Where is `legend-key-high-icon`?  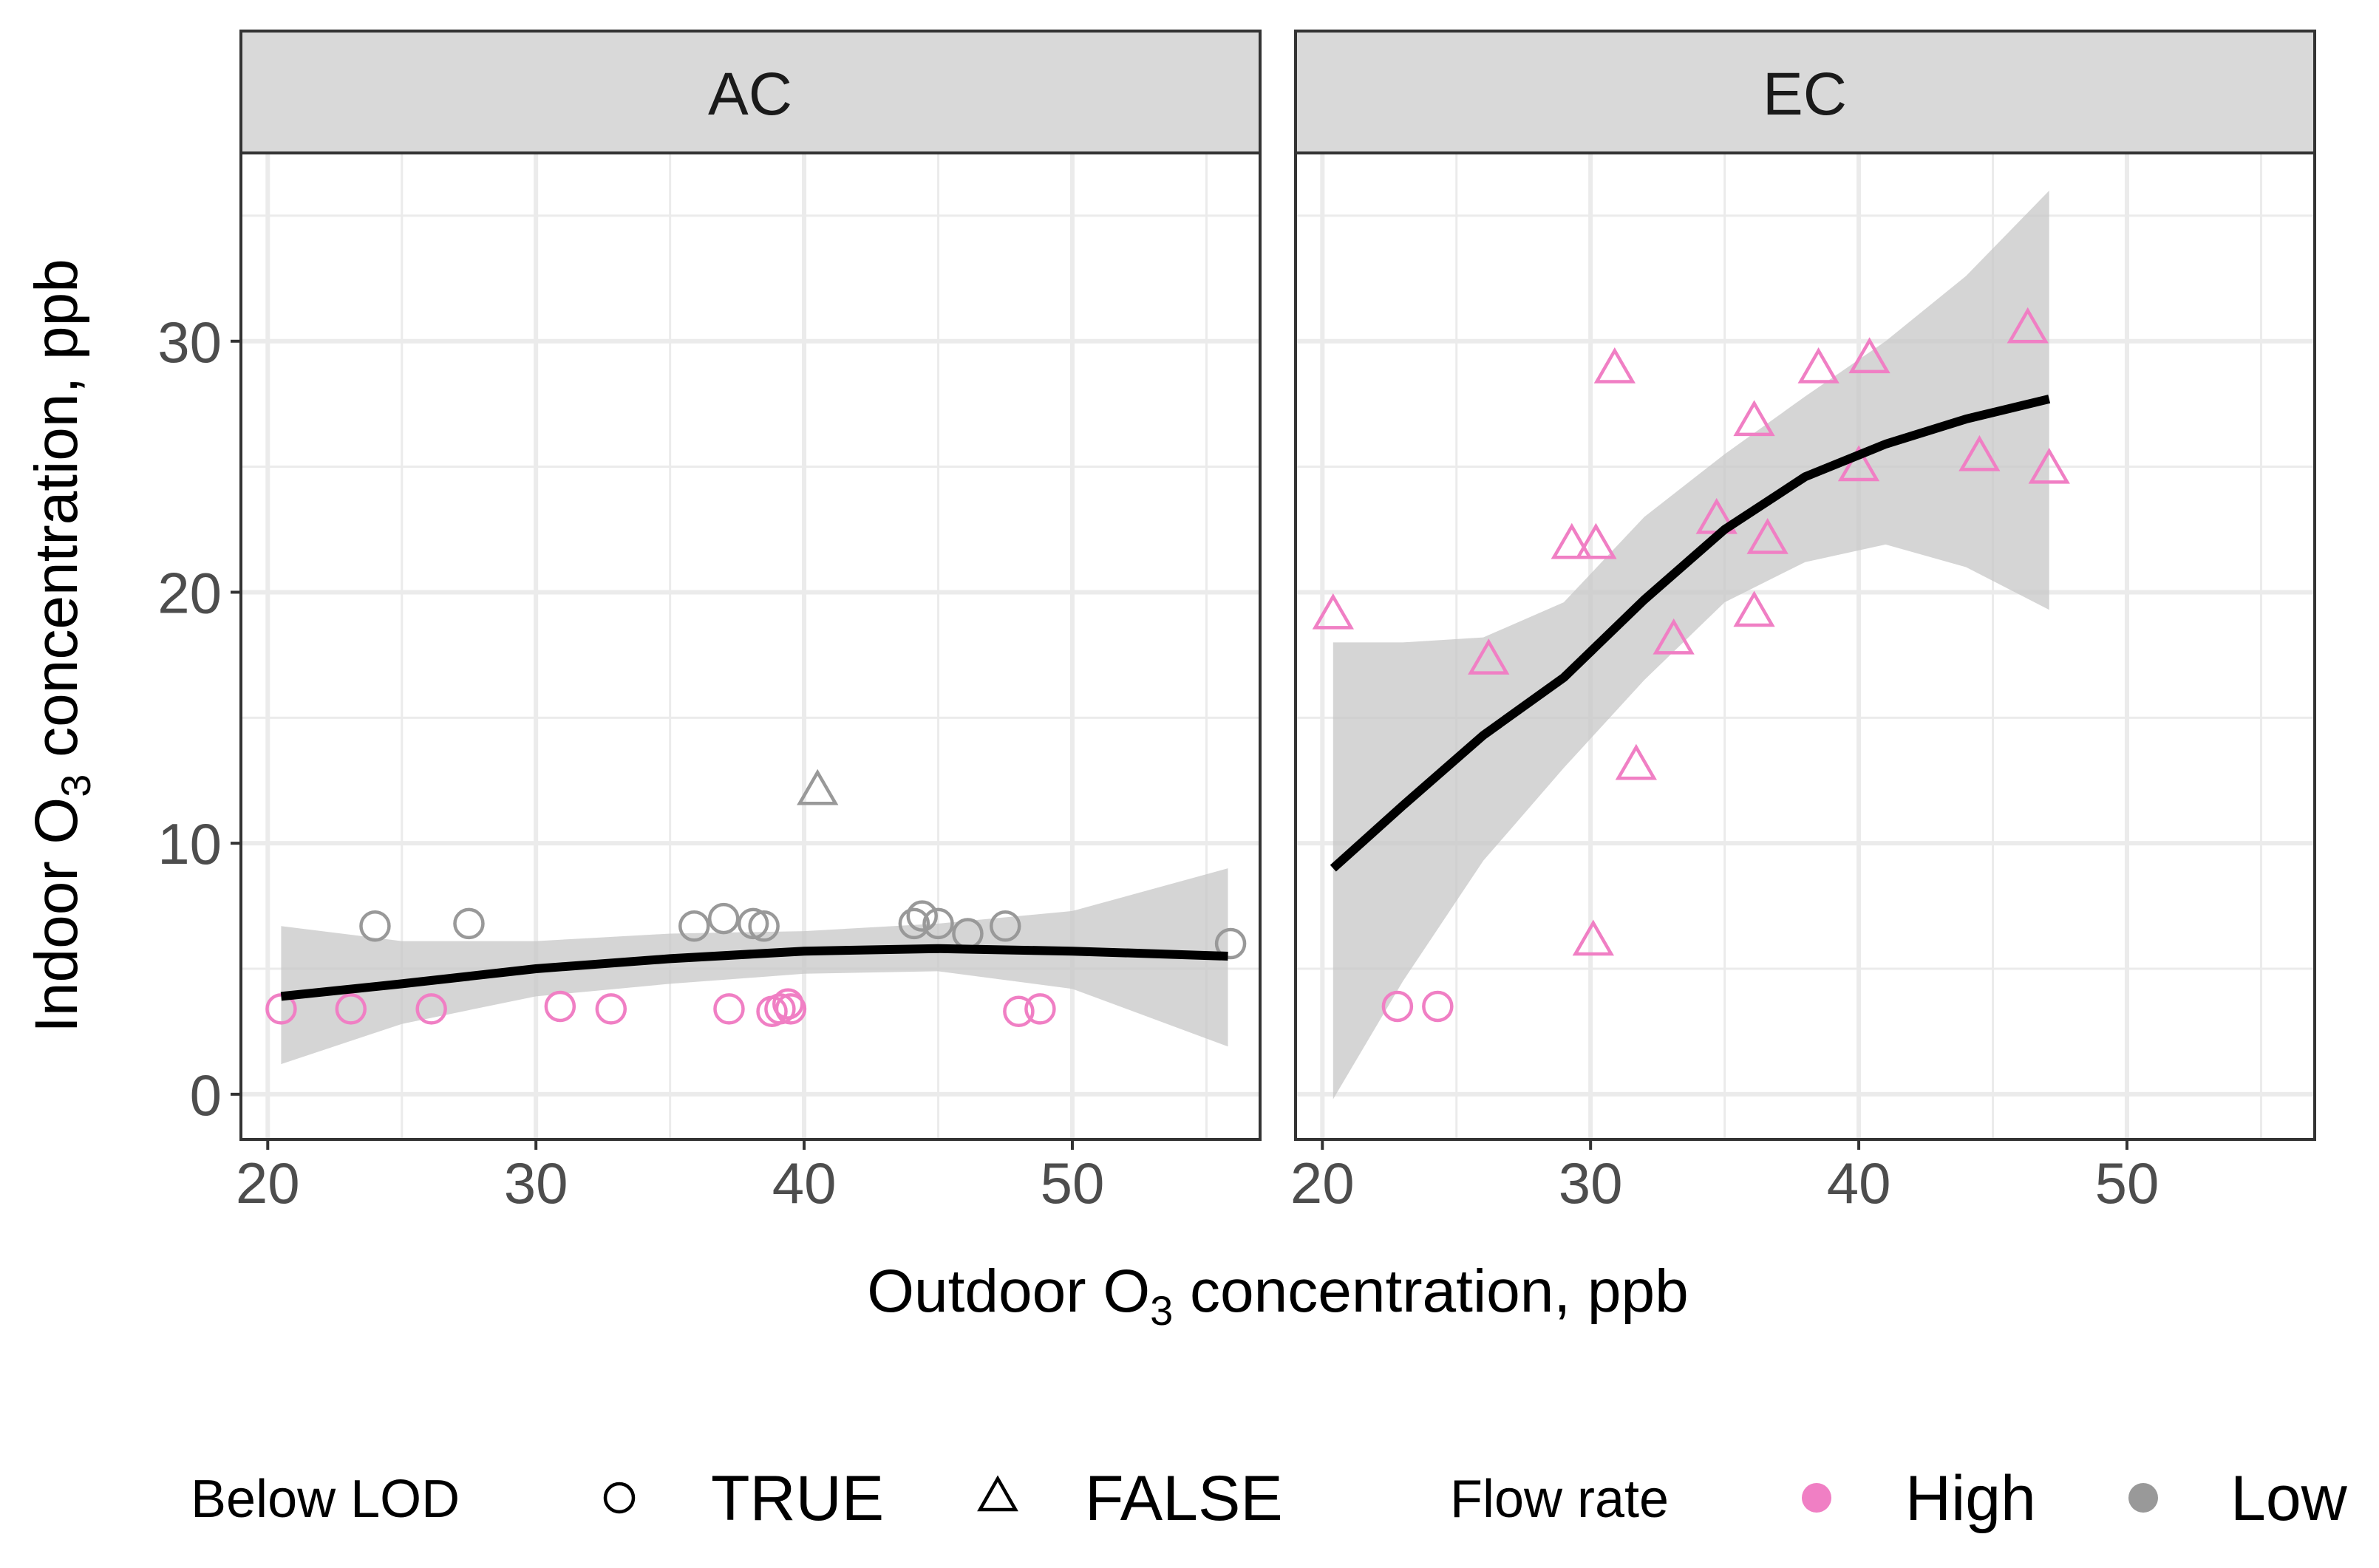
legend-key-high-icon is located at coordinates (1816, 1498).